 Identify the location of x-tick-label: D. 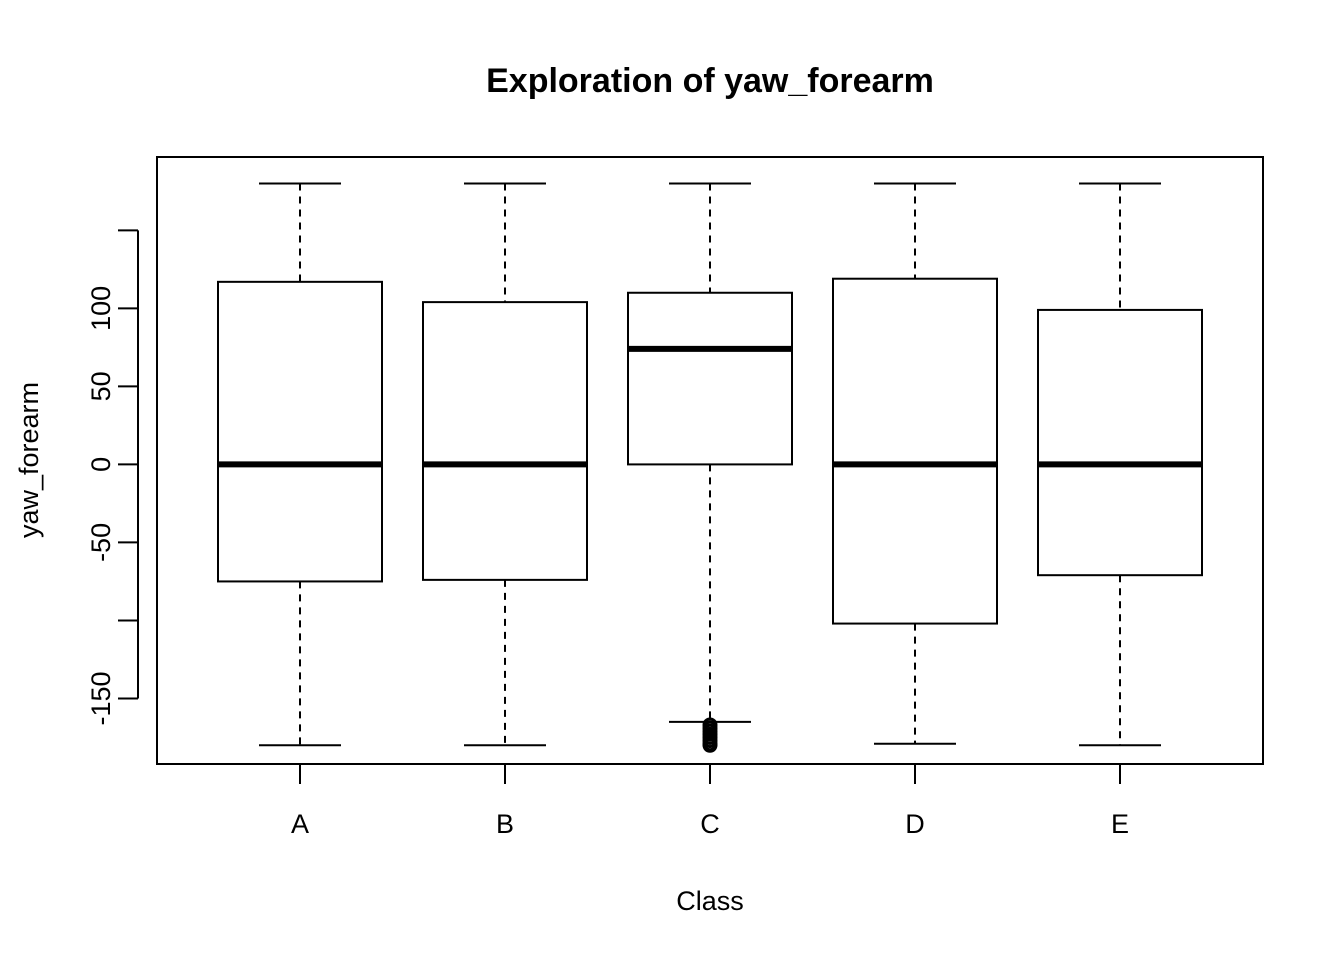
(915, 824).